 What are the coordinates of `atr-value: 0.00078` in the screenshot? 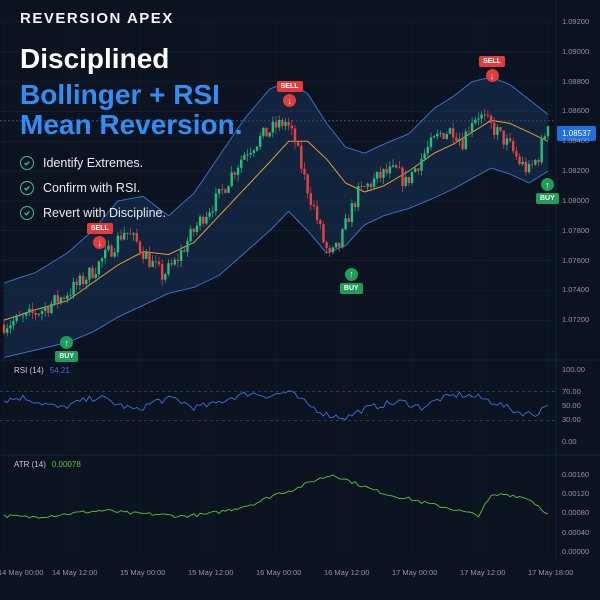 It's located at (66, 464).